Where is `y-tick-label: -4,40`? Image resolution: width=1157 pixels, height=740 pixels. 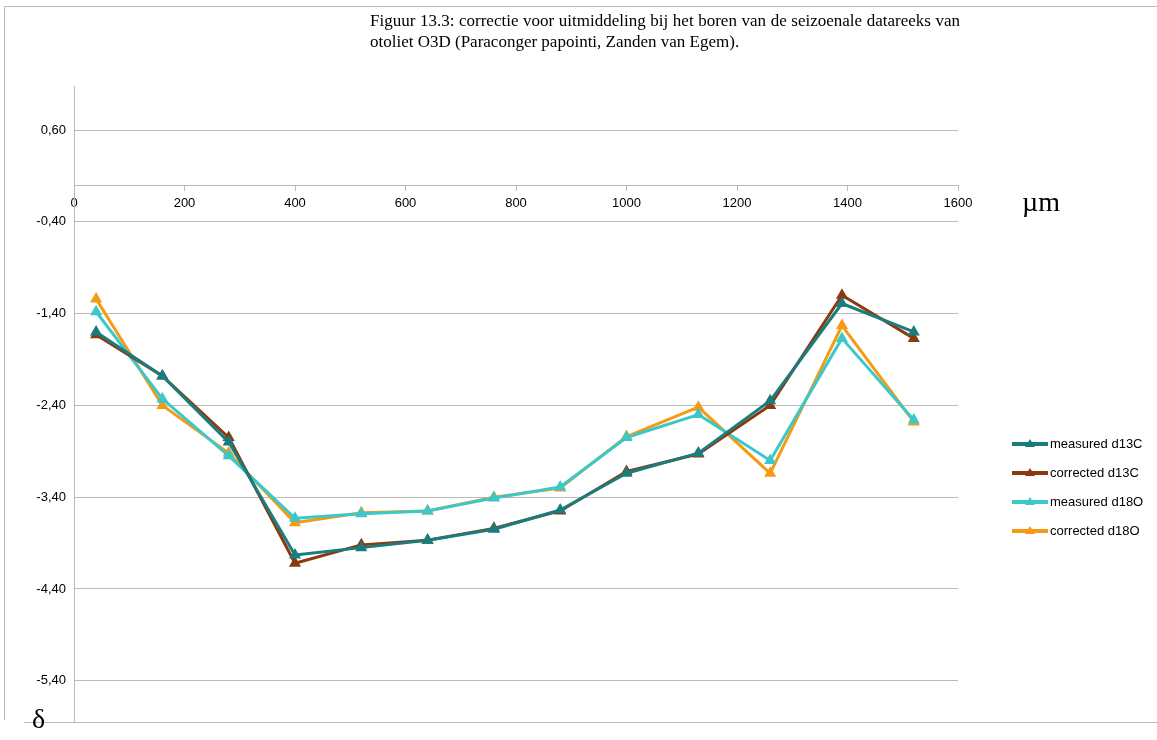 y-tick-label: -4,40 is located at coordinates (51, 588).